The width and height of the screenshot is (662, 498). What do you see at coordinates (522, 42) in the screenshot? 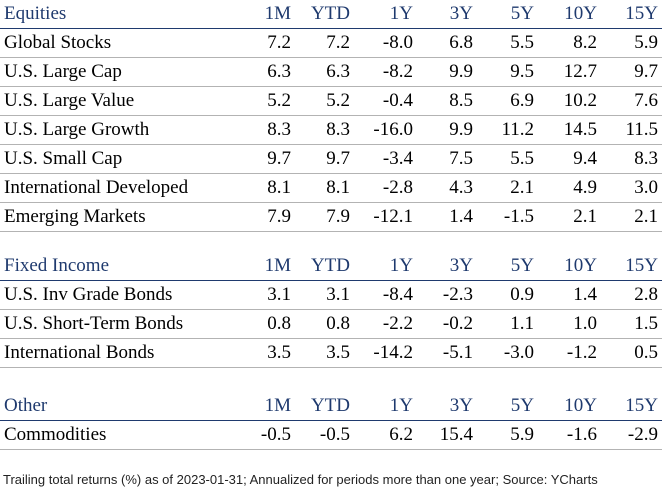
I see `return-value: 5.5` at bounding box center [522, 42].